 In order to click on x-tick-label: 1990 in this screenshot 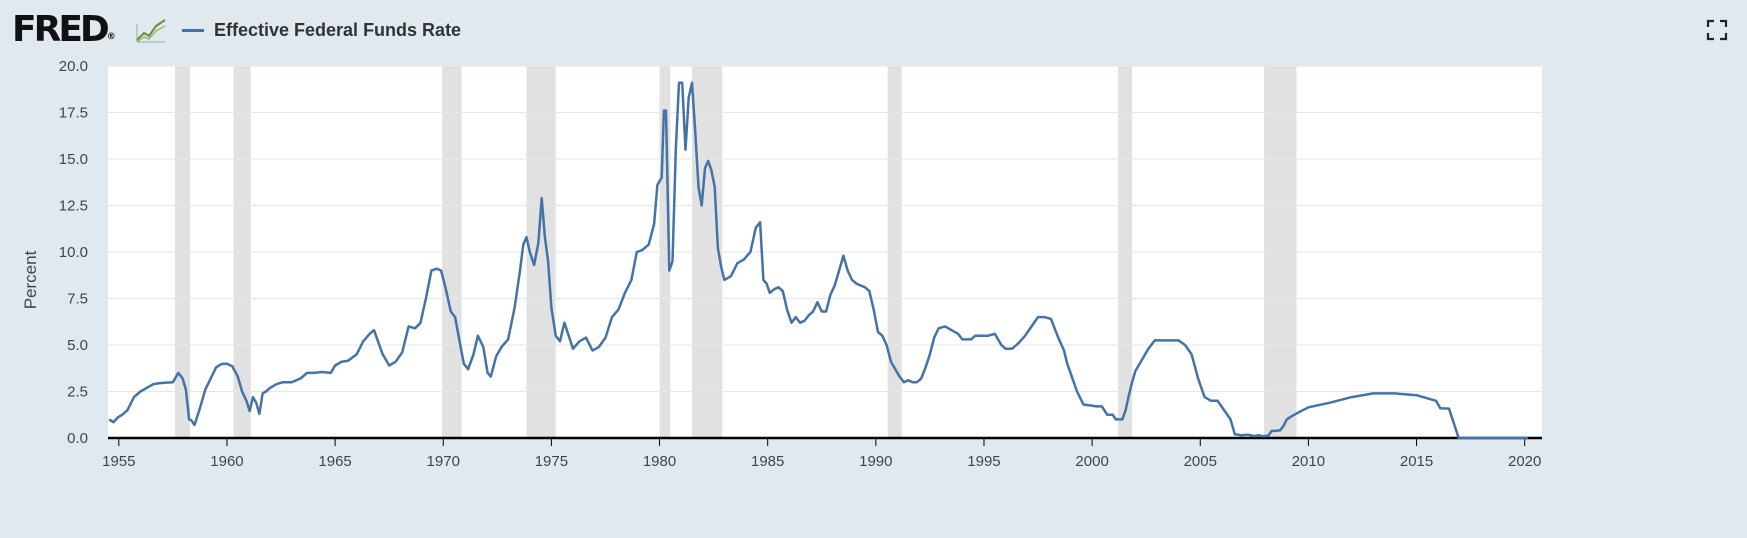, I will do `click(875, 461)`.